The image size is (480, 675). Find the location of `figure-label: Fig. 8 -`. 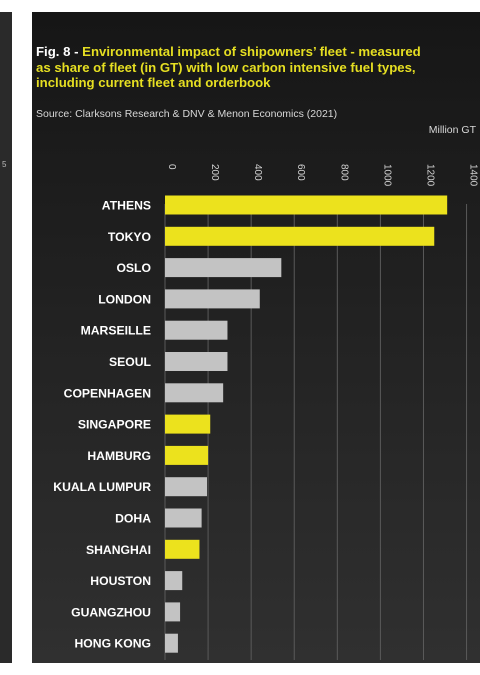

figure-label: Fig. 8 - is located at coordinates (57, 51).